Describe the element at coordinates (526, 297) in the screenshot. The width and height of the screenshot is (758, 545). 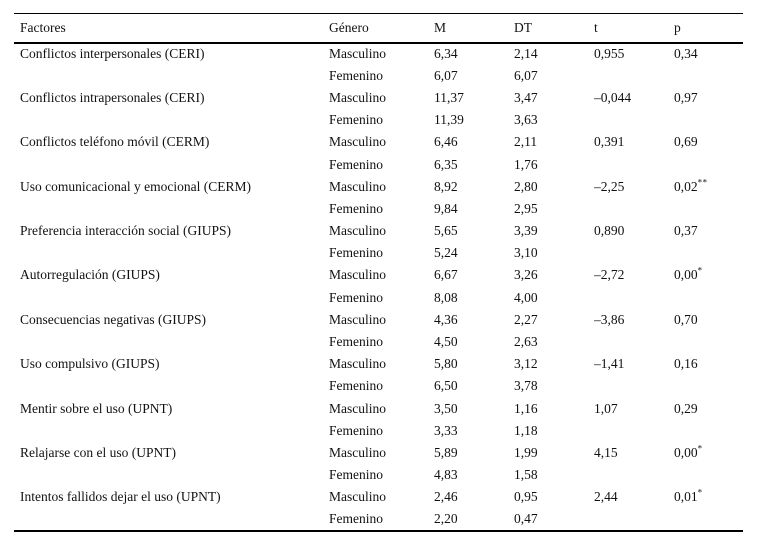
I see `dt-cell: 4,00` at that location.